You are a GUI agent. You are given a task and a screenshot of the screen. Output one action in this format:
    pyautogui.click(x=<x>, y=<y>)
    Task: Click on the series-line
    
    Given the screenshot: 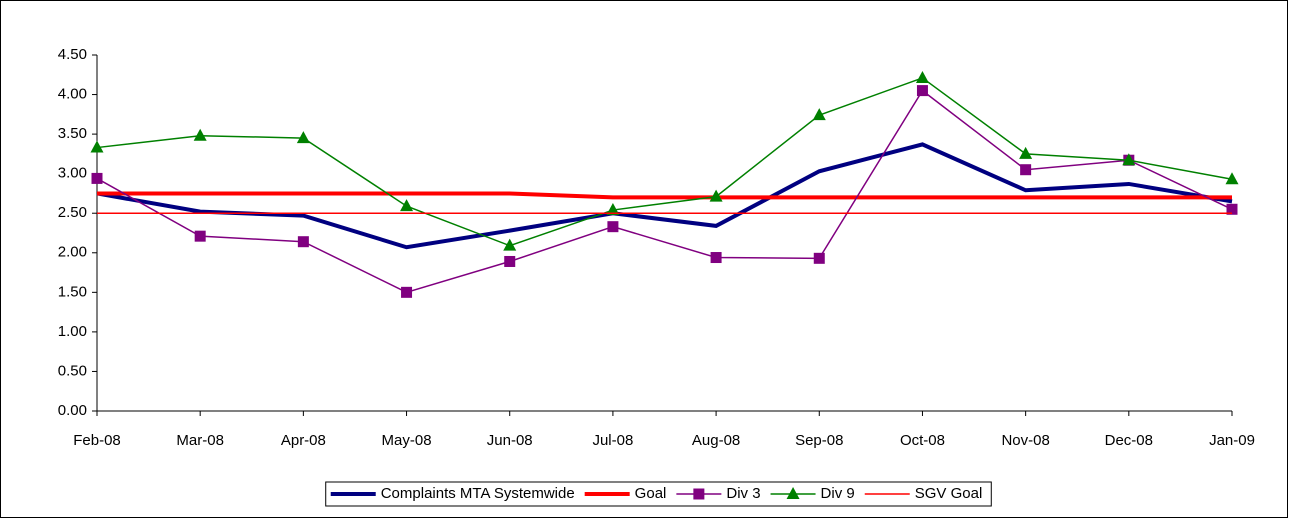 What is the action you would take?
    pyautogui.click(x=664, y=195)
    